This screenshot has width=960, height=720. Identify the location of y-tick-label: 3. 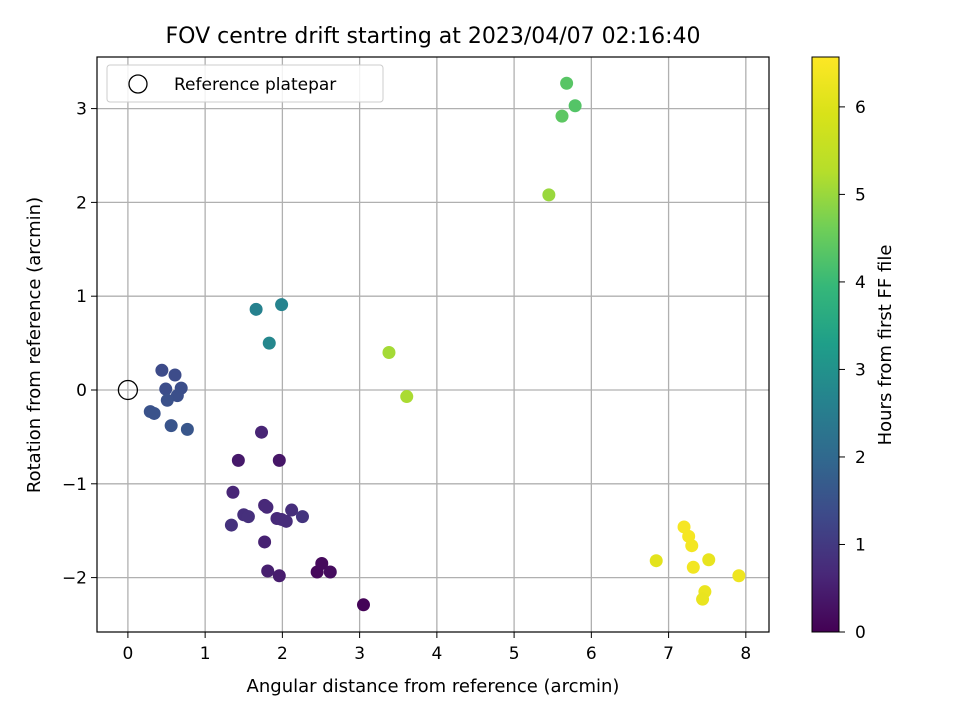
(81, 110).